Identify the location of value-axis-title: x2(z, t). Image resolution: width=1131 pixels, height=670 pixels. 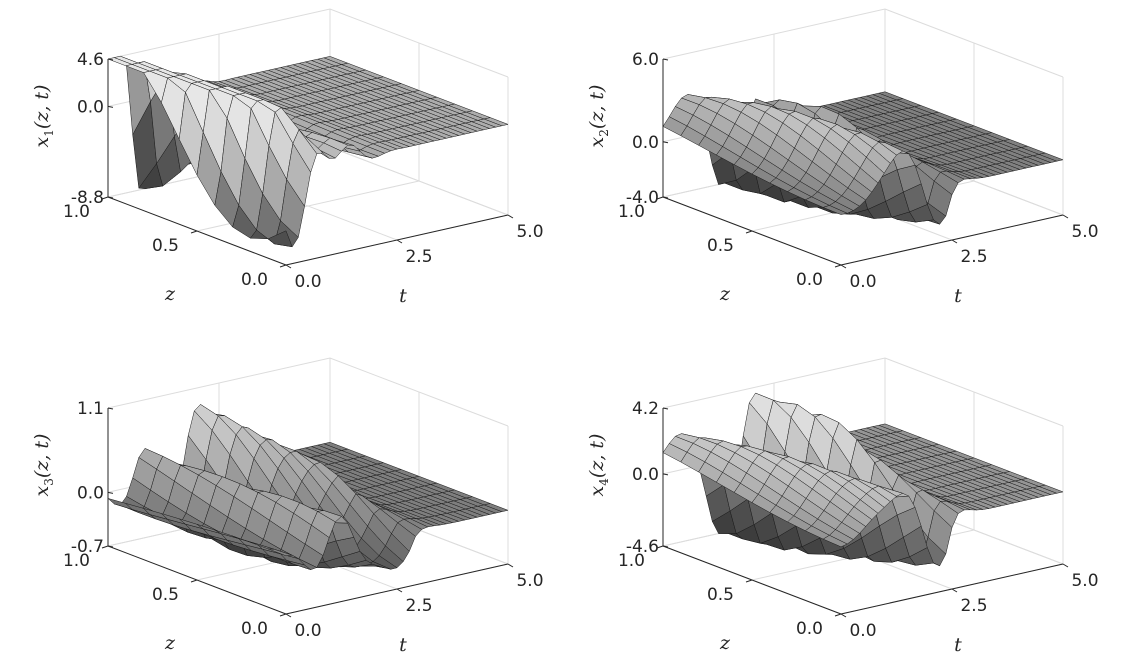
(598, 116).